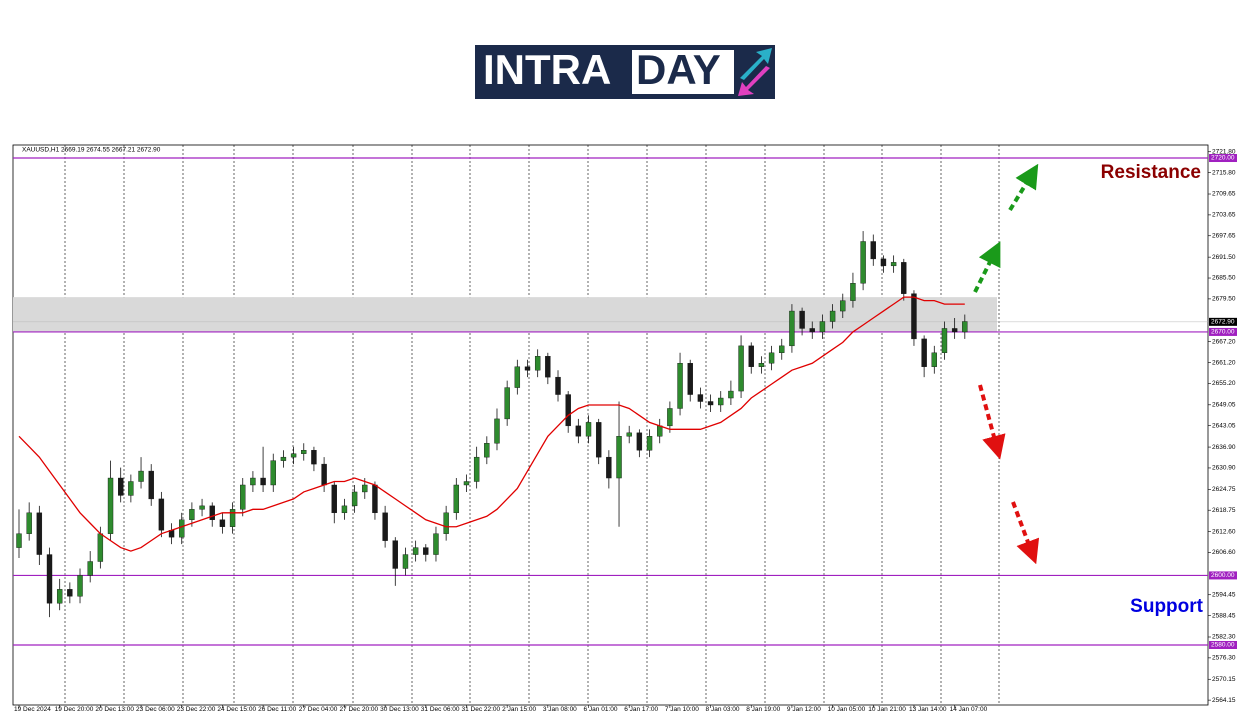  Describe the element at coordinates (1223, 158) in the screenshot. I see `level-label: 2720.00` at that location.